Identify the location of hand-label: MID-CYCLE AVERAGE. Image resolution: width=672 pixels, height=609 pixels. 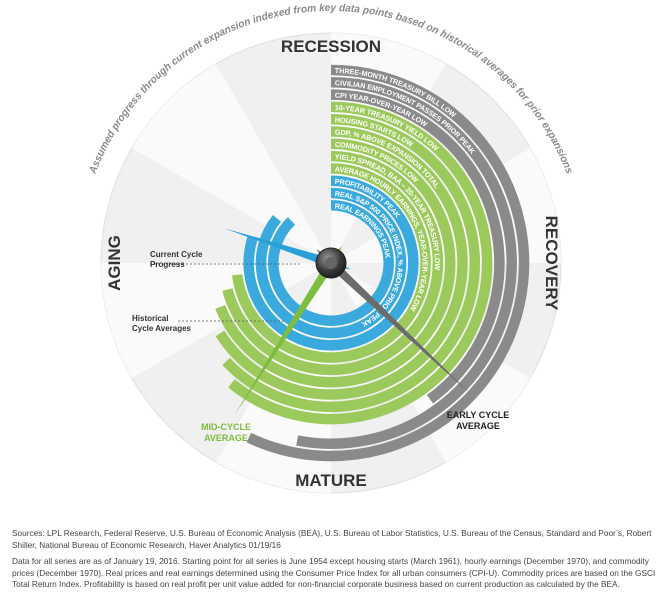
(226, 432).